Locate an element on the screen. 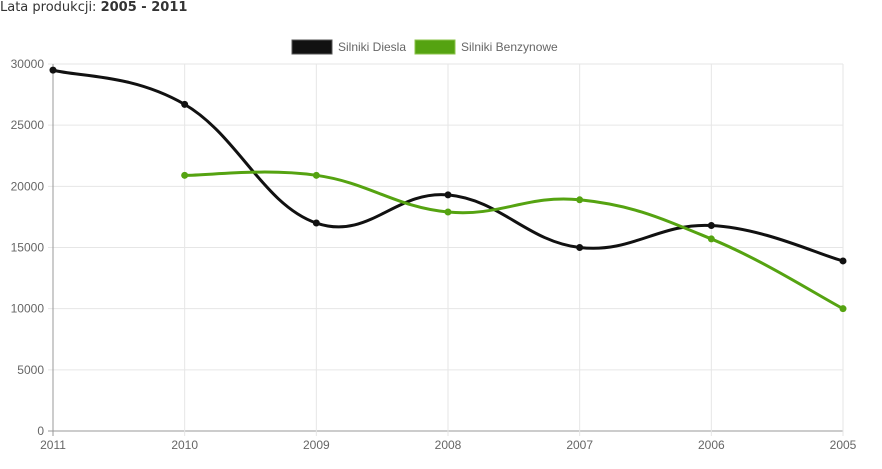  legend-label: Silniki Diesla is located at coordinates (372, 47).